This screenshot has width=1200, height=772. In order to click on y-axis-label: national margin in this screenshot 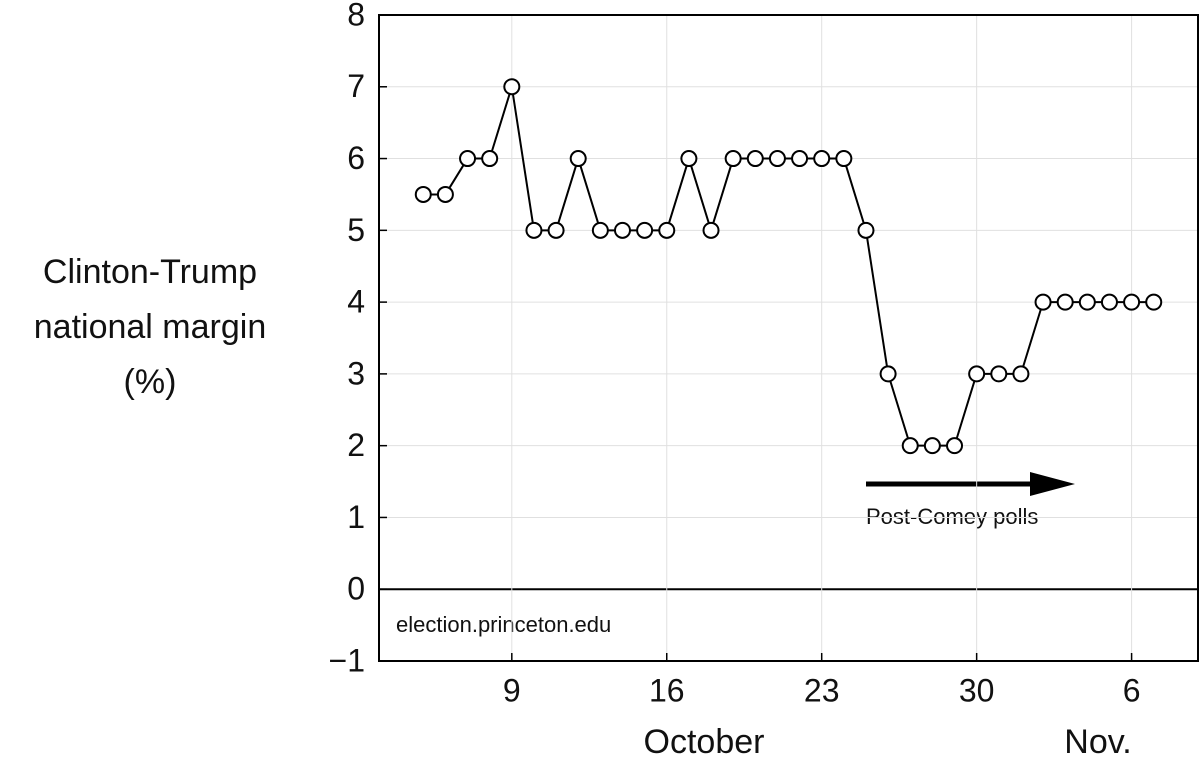, I will do `click(150, 327)`.